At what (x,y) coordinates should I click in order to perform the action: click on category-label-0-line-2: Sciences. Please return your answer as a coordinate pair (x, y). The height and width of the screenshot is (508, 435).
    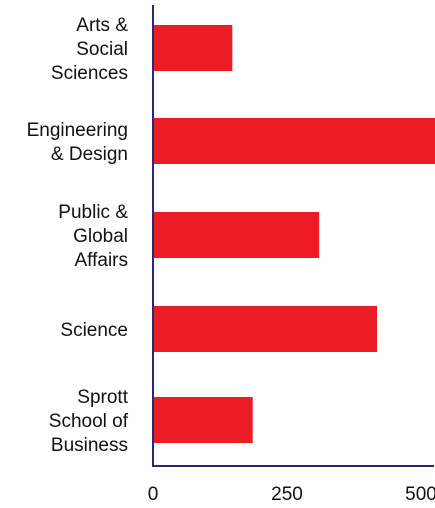
    Looking at the image, I should click on (89, 73).